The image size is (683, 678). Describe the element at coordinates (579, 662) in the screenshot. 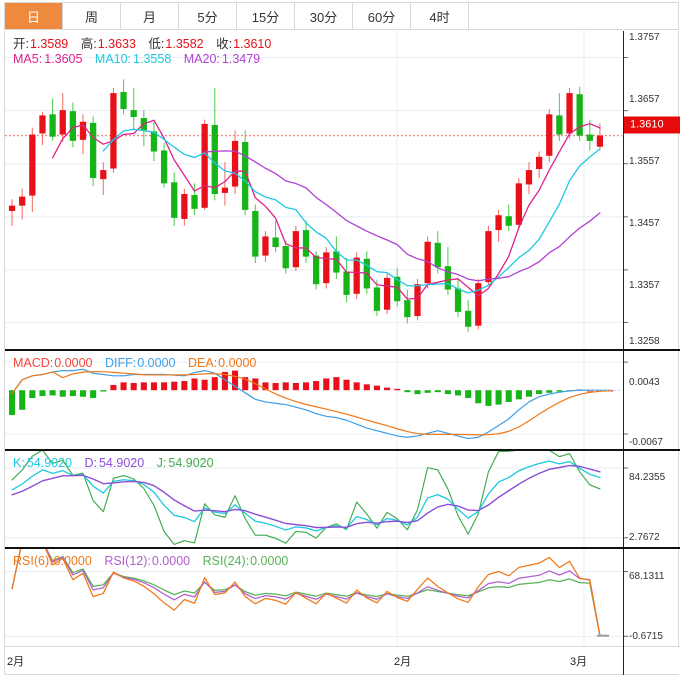

I see `x-axis-label-2: 3月` at that location.